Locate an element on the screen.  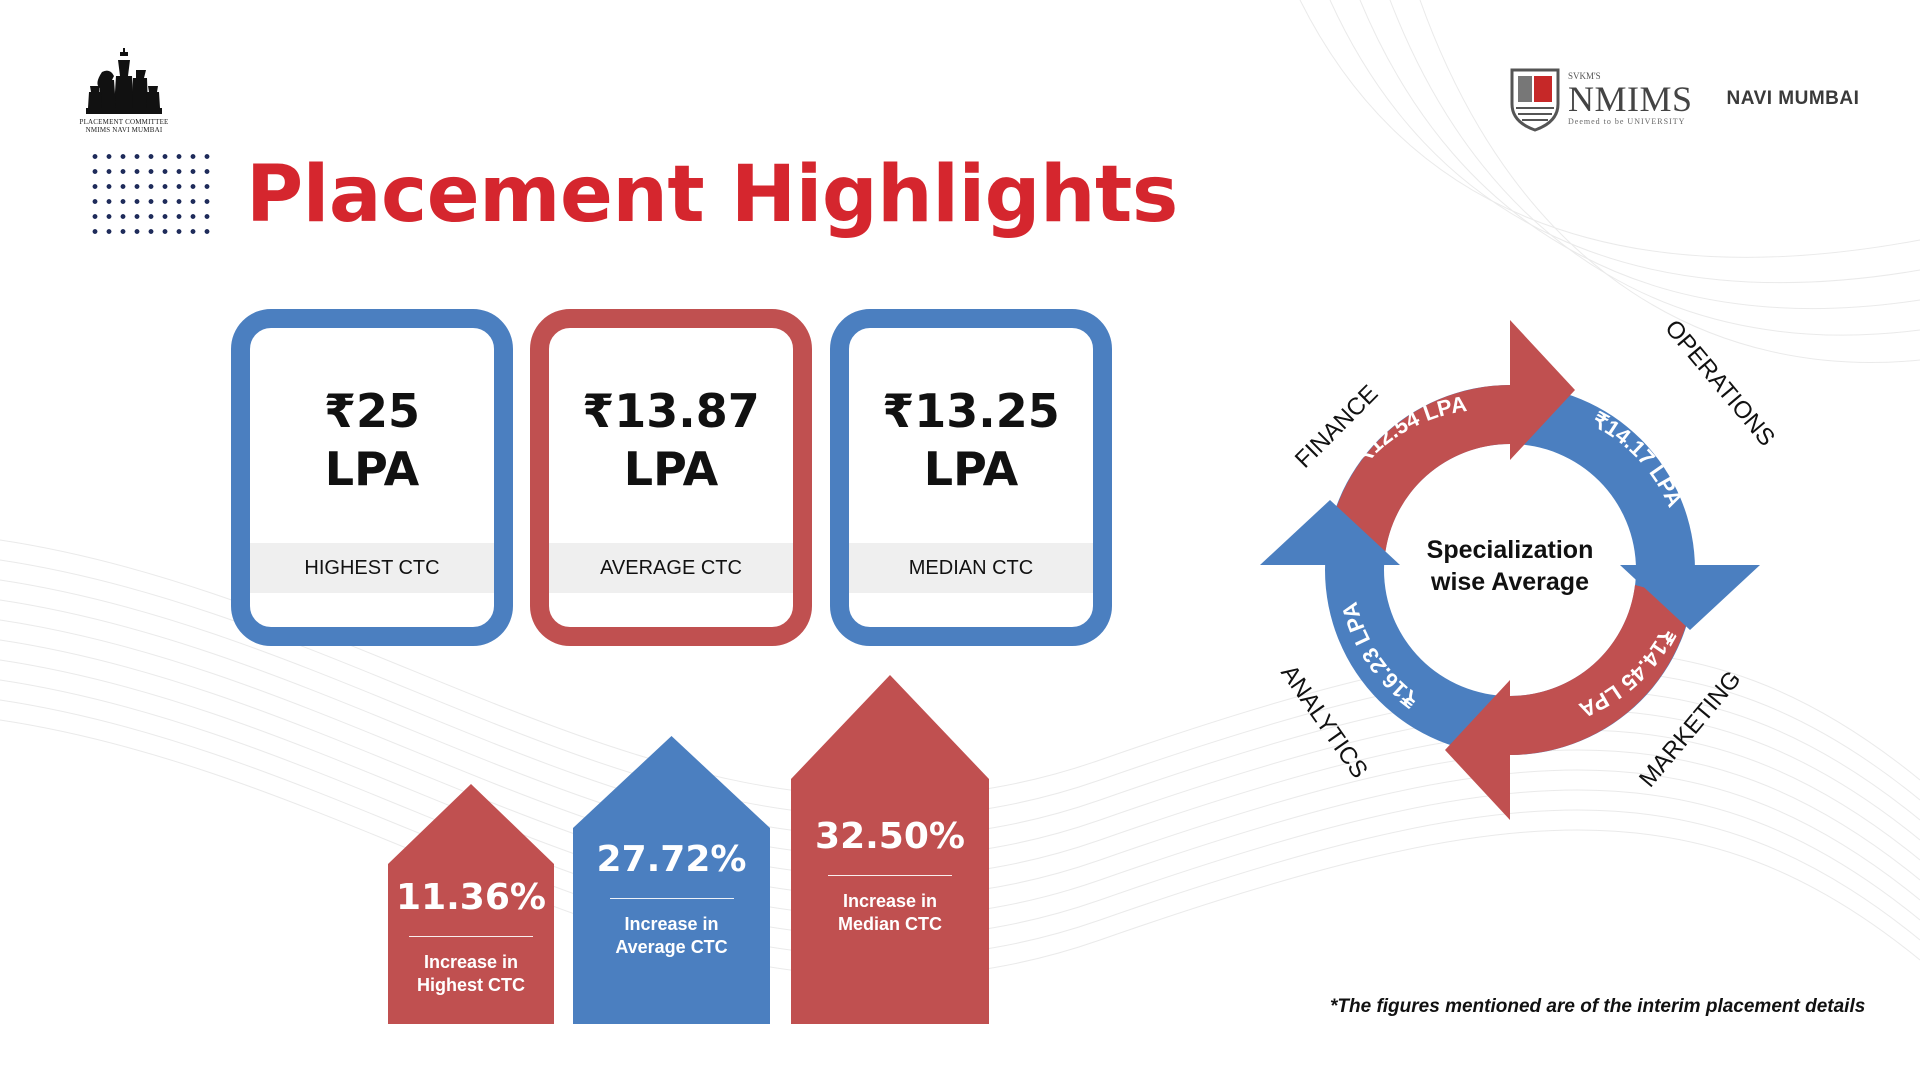
marketing-segment is located at coordinates (1601, 670).